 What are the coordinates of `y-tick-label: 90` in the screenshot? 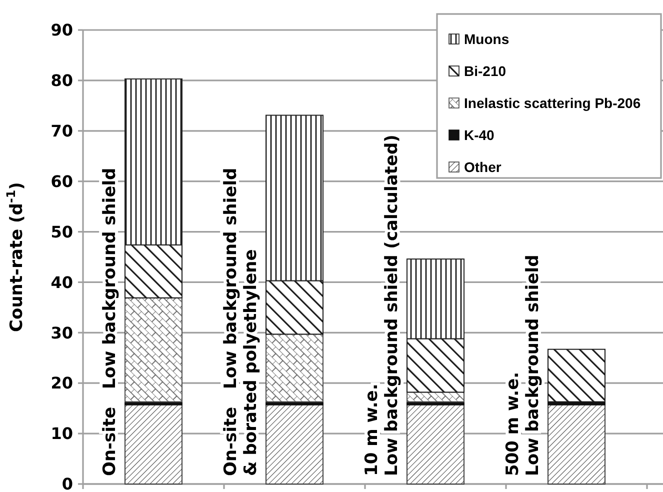 It's located at (61, 30).